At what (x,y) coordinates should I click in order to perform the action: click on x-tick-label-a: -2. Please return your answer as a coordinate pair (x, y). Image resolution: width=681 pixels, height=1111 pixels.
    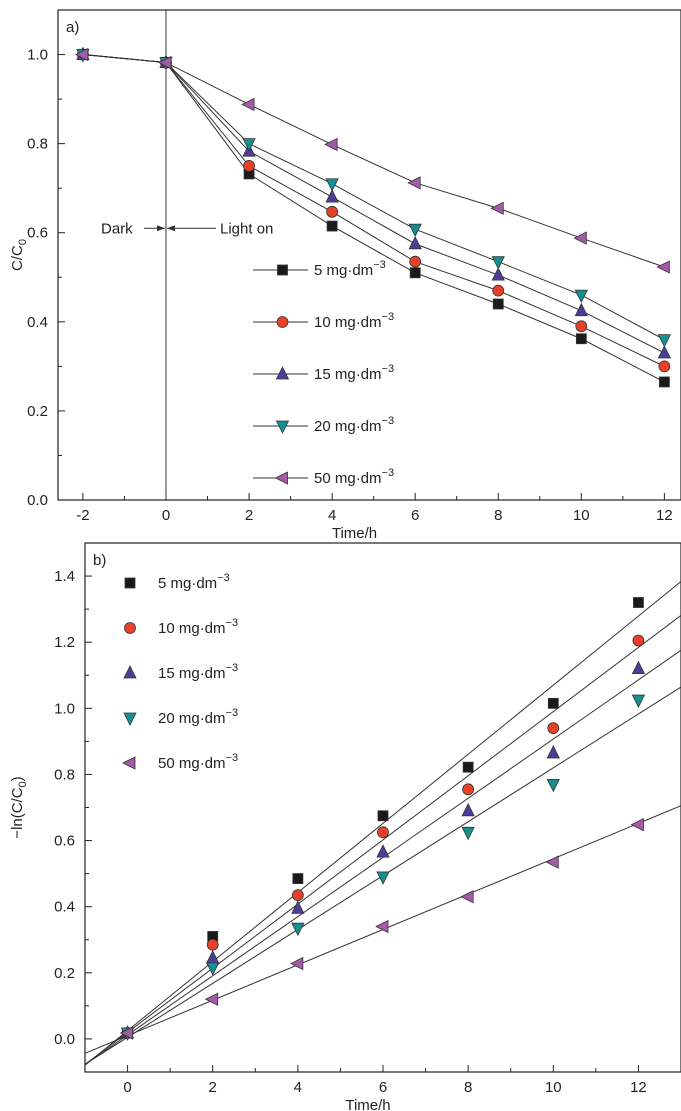
    Looking at the image, I should click on (82, 515).